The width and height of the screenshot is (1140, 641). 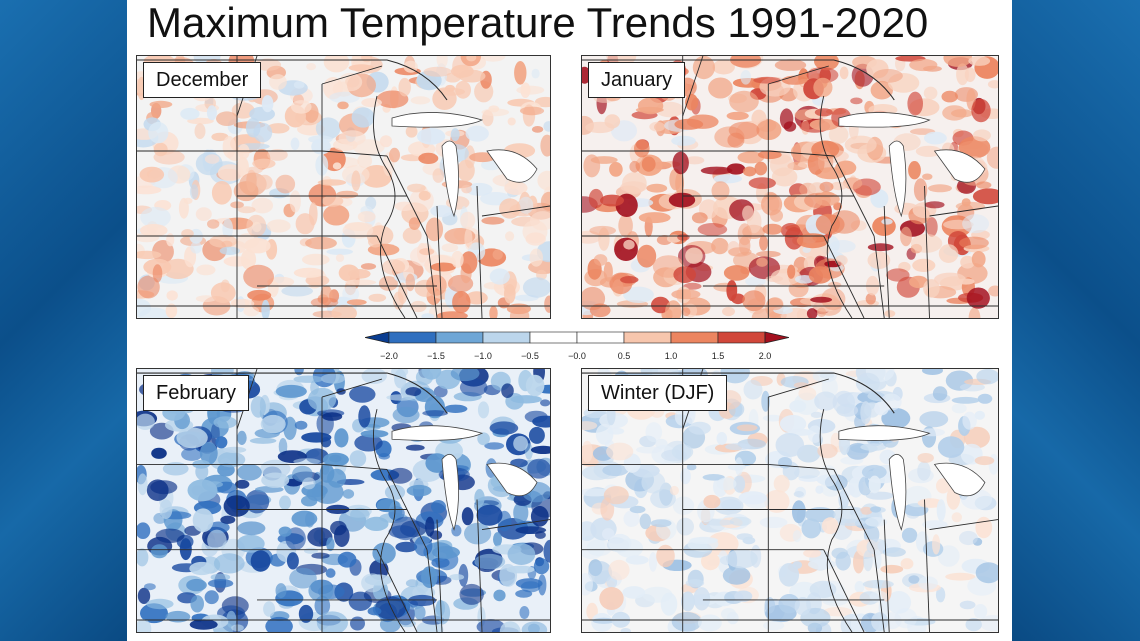 I want to click on colorbar-legend: −2.0 −1.5 −1.0 −0.5 −0.0 0.5 1.0 1.5 2.0, so click(x=577, y=346).